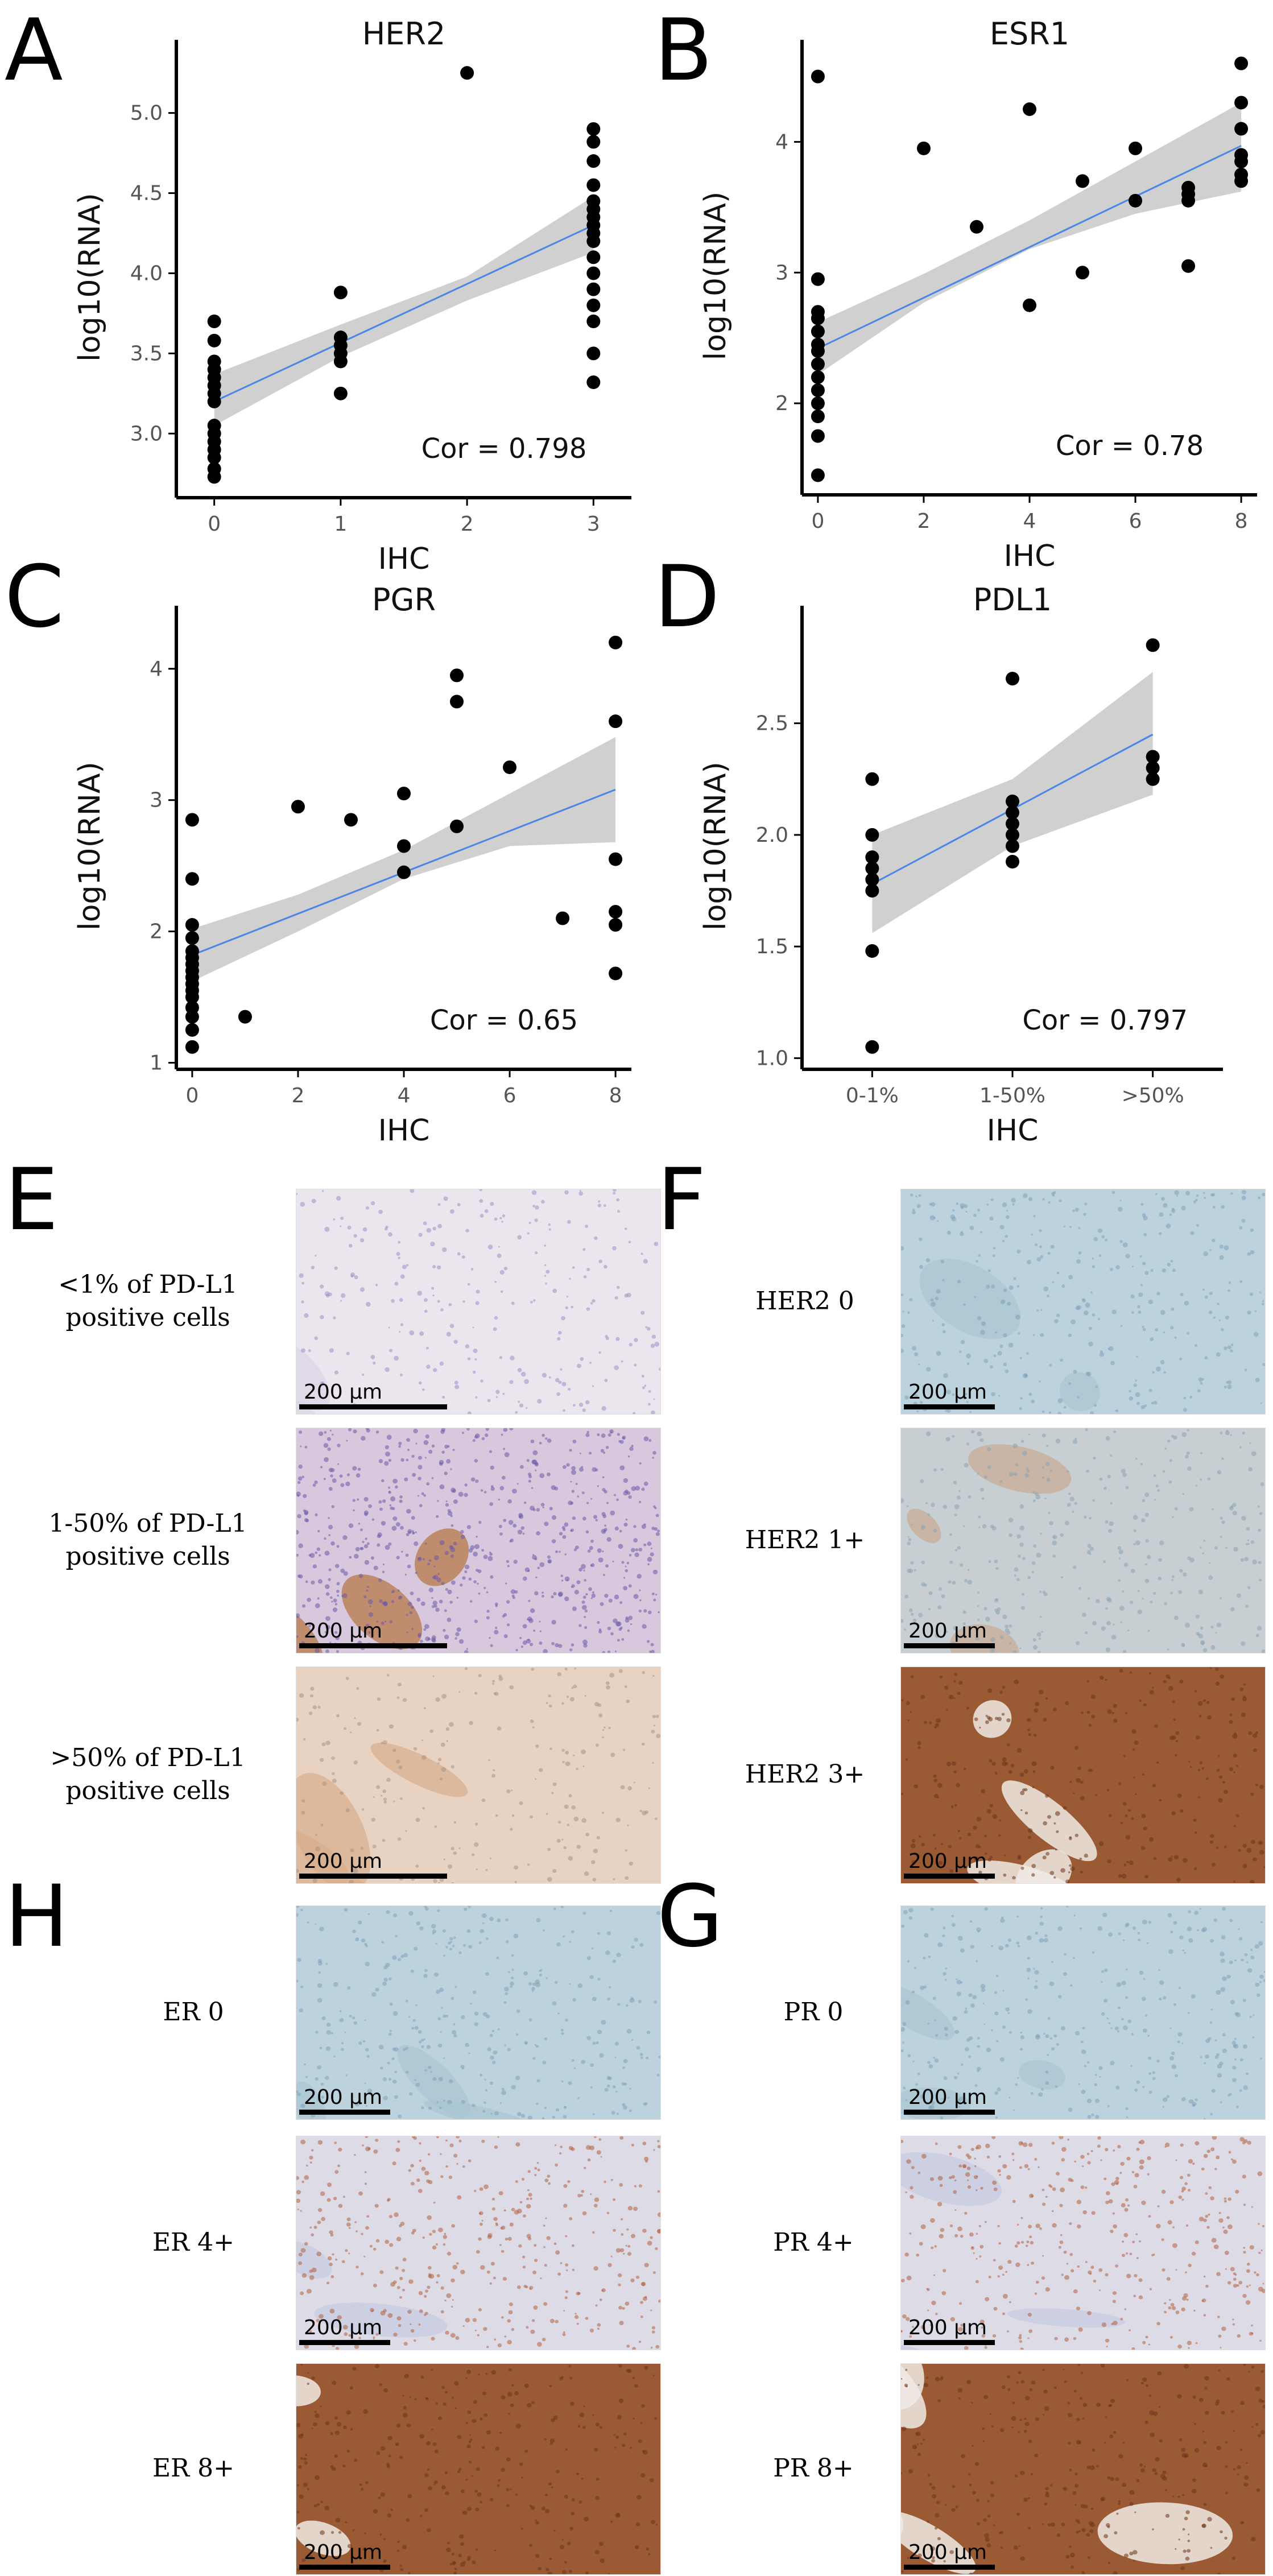  What do you see at coordinates (404, 600) in the screenshot?
I see `chart-title: PGR` at bounding box center [404, 600].